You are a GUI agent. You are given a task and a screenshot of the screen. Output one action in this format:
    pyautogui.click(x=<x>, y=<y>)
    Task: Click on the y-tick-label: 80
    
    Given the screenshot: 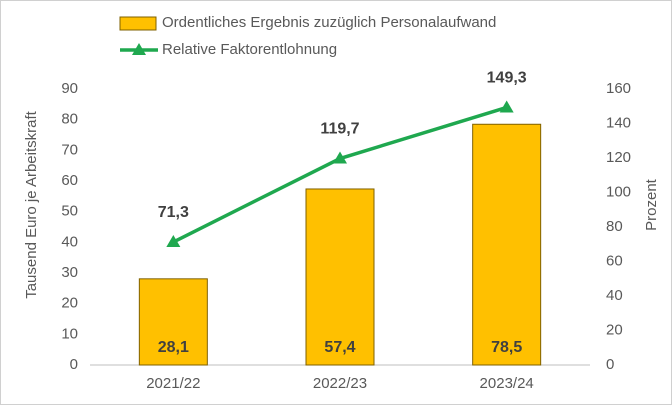 What is the action you would take?
    pyautogui.click(x=69, y=119)
    